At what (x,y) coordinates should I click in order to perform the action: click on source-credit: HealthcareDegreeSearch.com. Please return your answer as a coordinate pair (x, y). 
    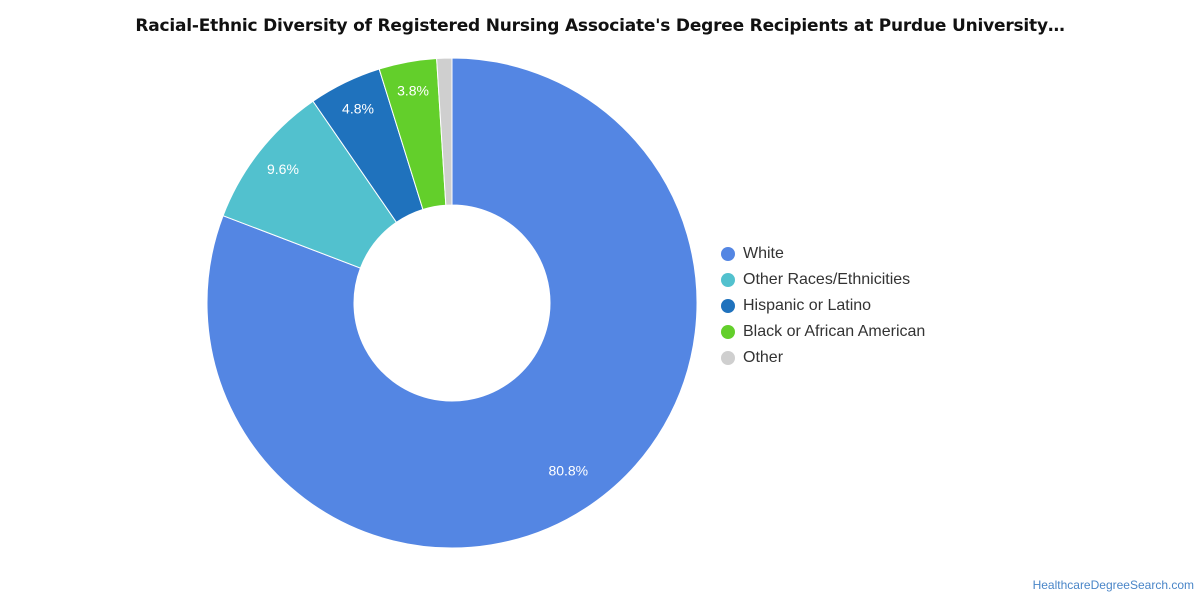
    Looking at the image, I should click on (1113, 585).